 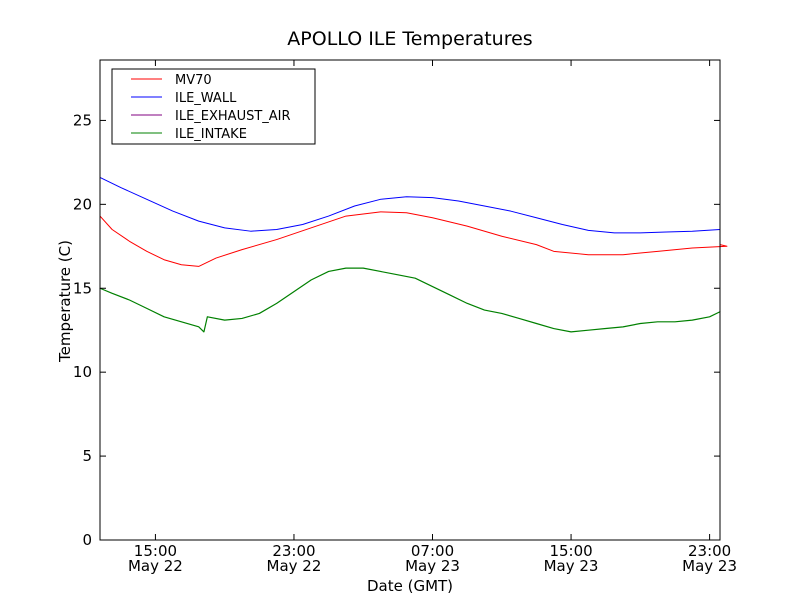 What do you see at coordinates (413, 239) in the screenshot?
I see `series-line-mv70` at bounding box center [413, 239].